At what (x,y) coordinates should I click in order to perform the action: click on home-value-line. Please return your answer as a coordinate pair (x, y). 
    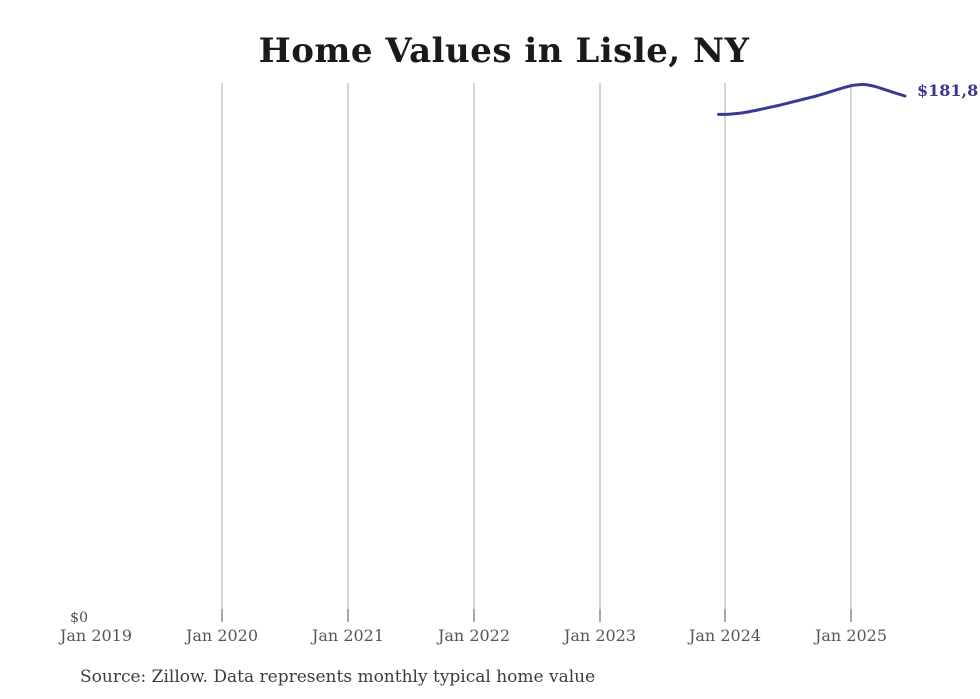
    Looking at the image, I should click on (812, 99).